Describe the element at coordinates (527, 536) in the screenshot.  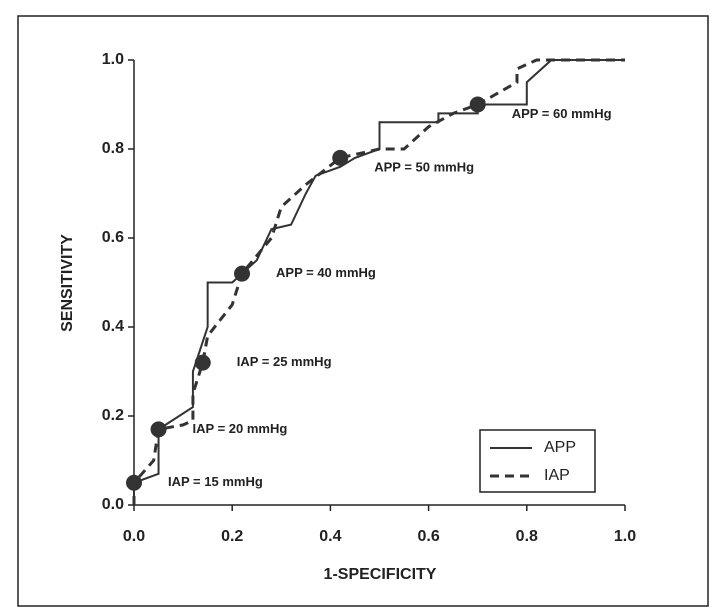
I see `x-tick-label: 0.8` at that location.